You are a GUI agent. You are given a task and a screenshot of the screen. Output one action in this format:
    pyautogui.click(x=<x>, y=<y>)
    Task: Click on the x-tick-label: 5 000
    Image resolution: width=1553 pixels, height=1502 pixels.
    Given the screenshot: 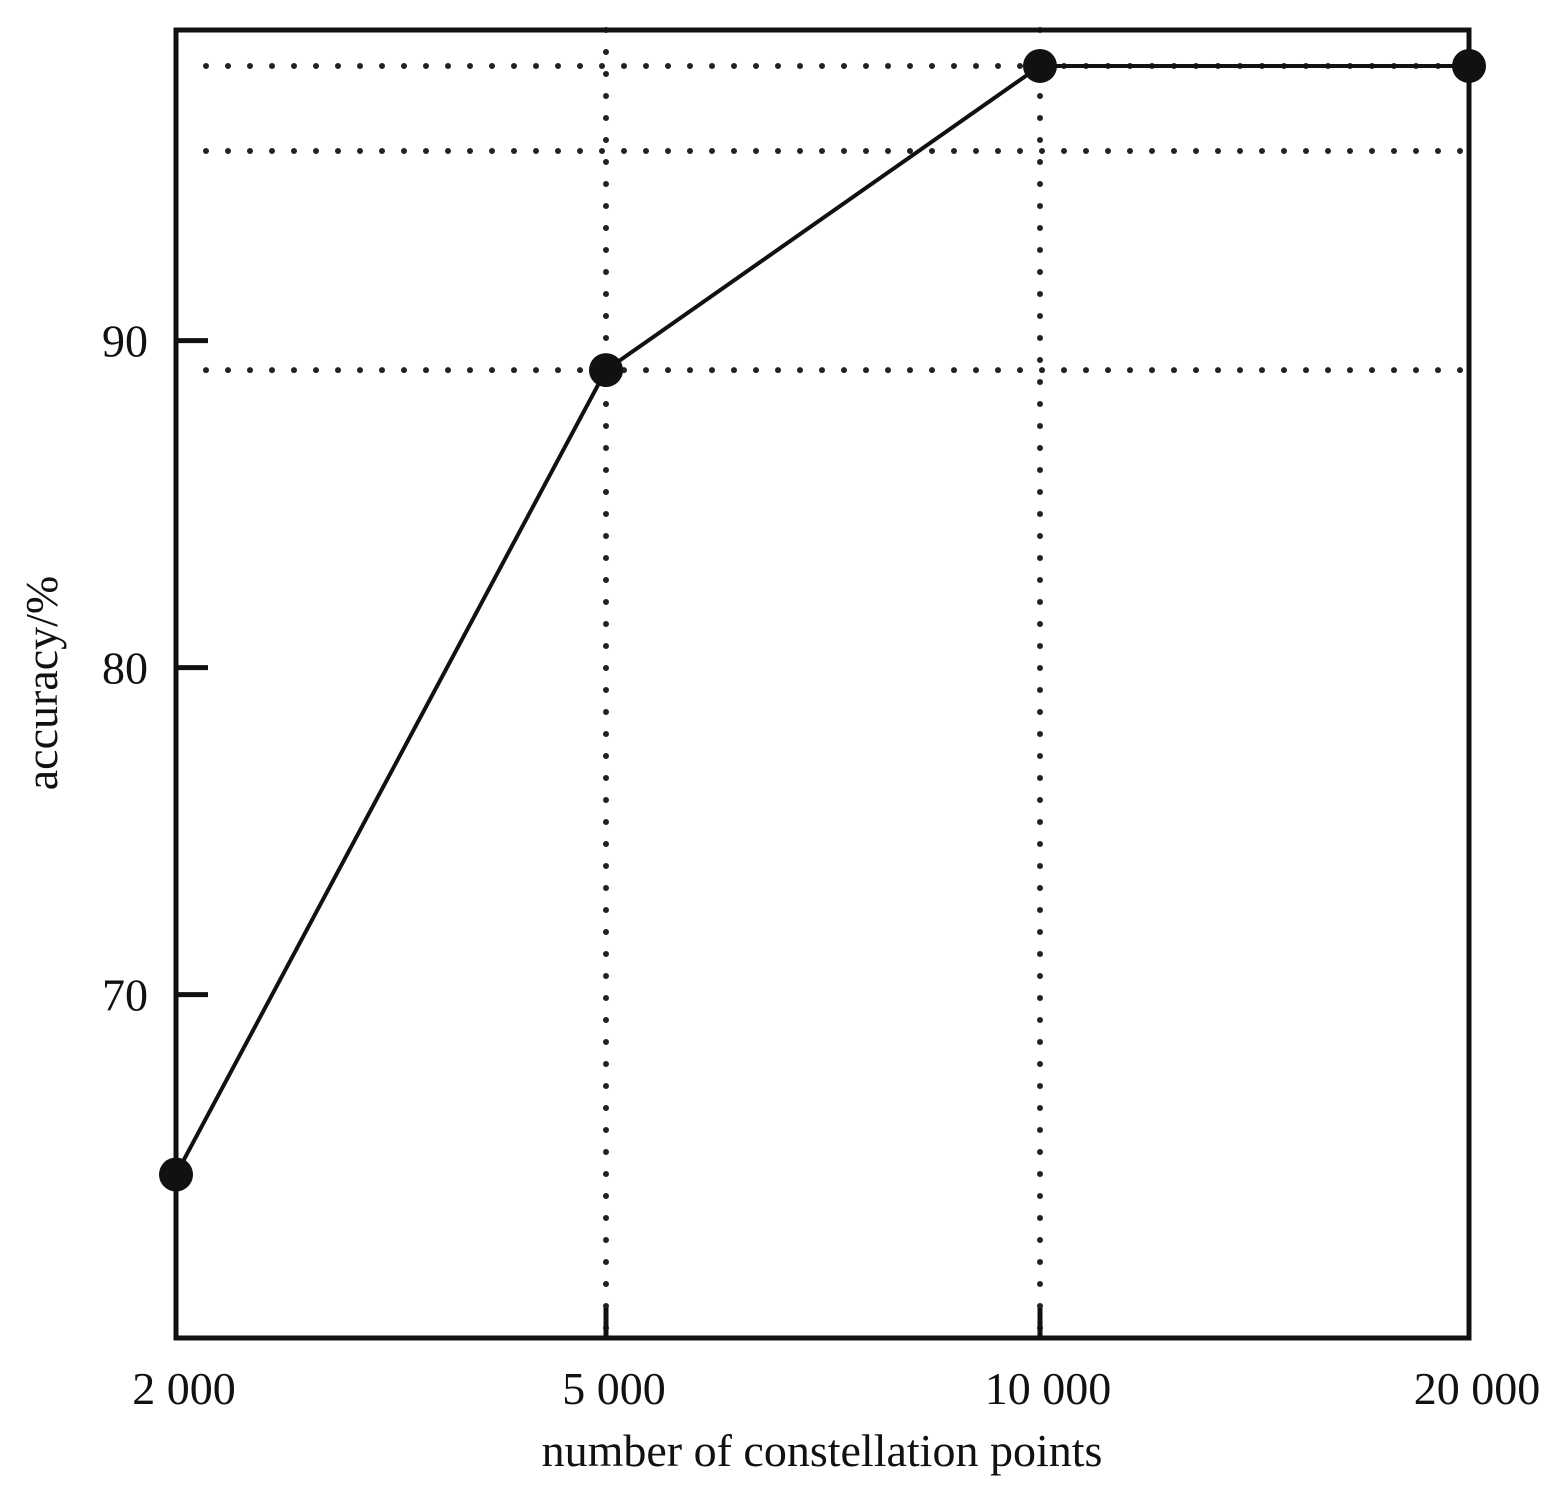 What is the action you would take?
    pyautogui.click(x=614, y=1388)
    